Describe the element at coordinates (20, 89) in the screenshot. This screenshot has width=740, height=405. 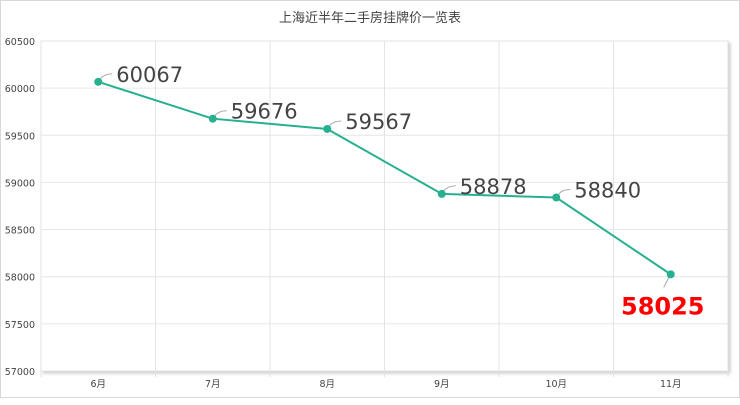
I see `y-tick-label: 60000` at that location.